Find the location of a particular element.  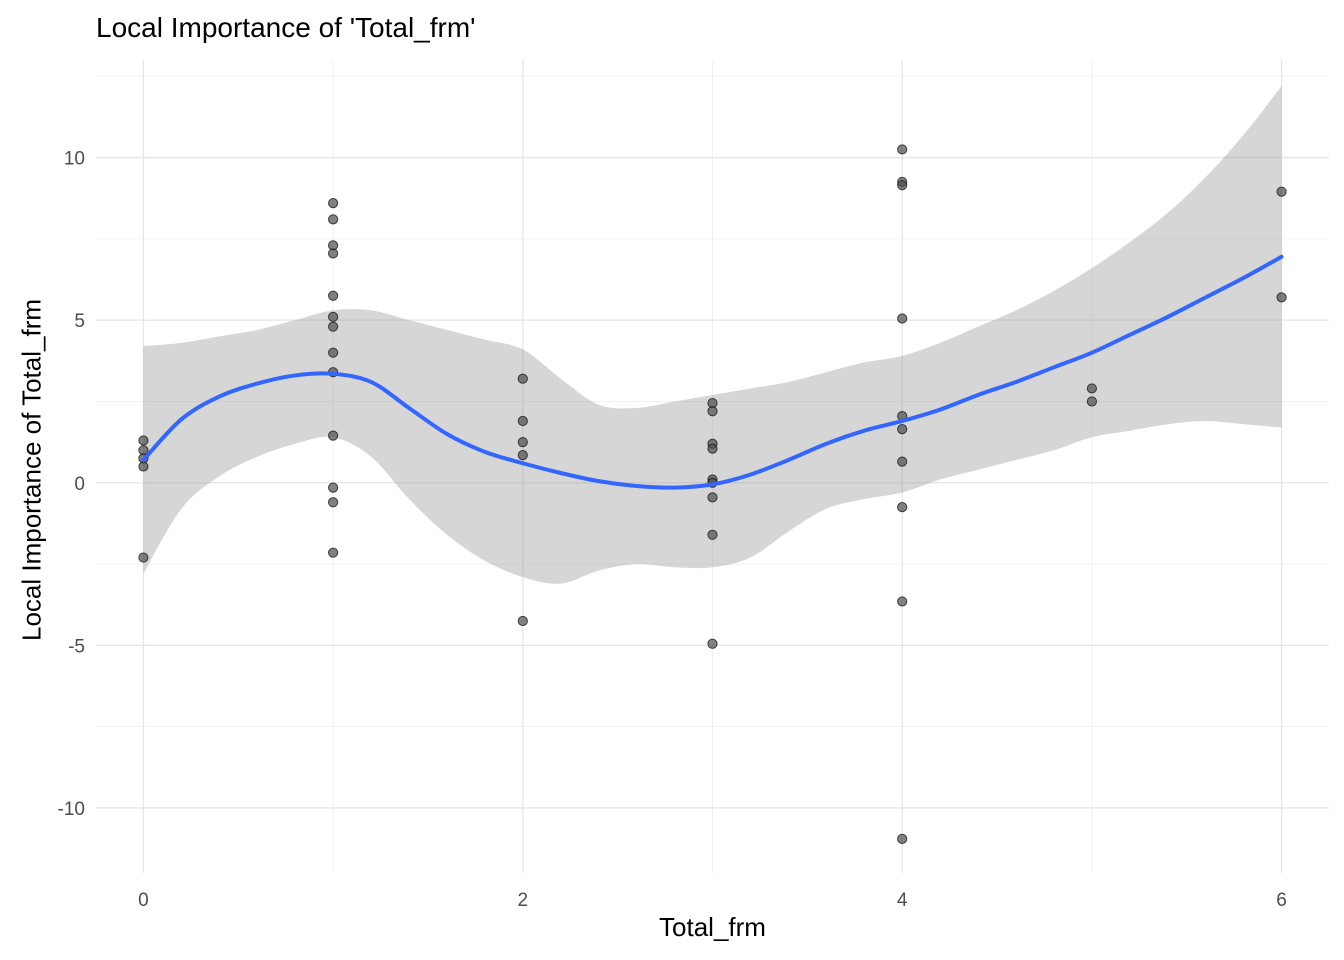

y-tick-label: 0 is located at coordinates (79, 484).